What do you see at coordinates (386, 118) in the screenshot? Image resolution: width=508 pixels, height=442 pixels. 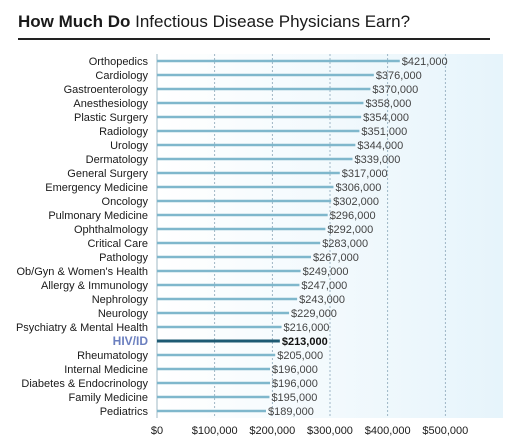 I see `data-label: $354,000` at bounding box center [386, 118].